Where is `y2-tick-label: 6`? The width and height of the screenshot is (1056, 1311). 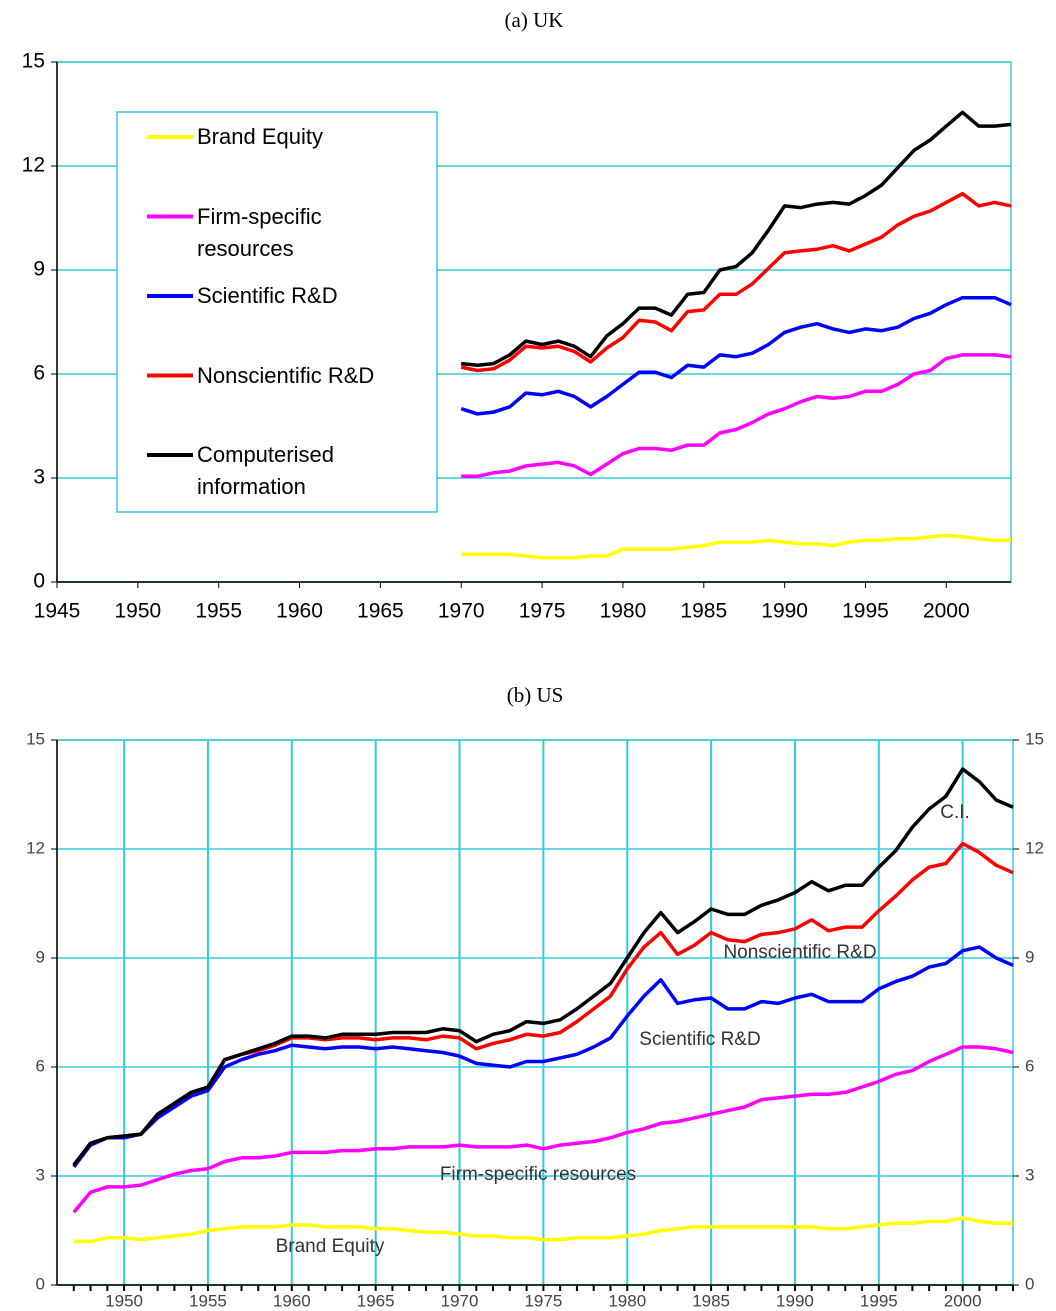
y2-tick-label: 6 is located at coordinates (1029, 1065).